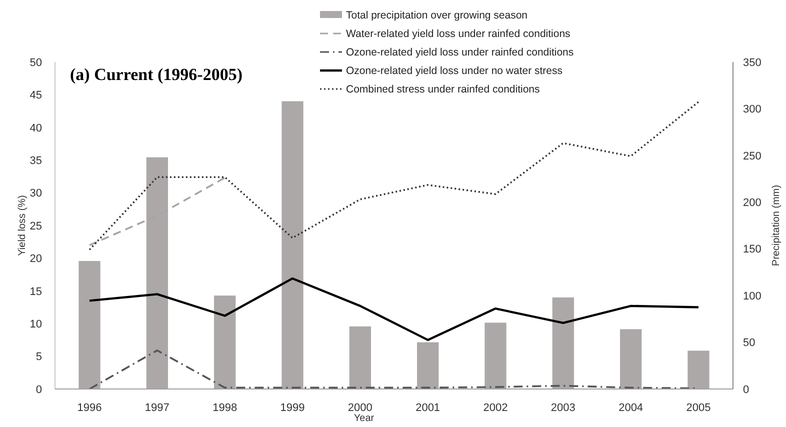  I want to click on x-axis-title: Year, so click(364, 418).